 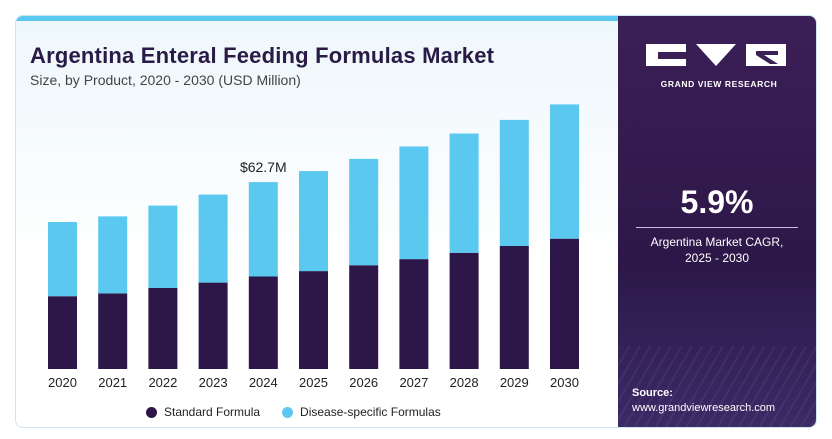 I want to click on bar-standard-2028, so click(x=464, y=310).